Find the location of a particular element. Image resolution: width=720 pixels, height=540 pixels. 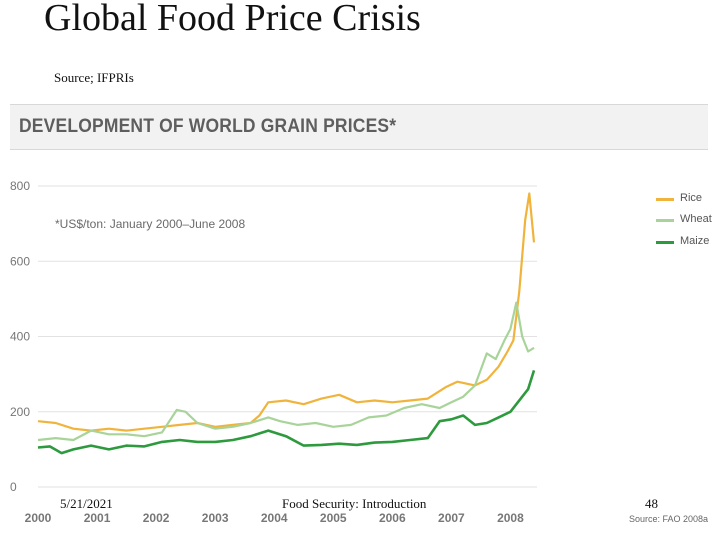

legend-label-wheat: Wheat is located at coordinates (696, 219).